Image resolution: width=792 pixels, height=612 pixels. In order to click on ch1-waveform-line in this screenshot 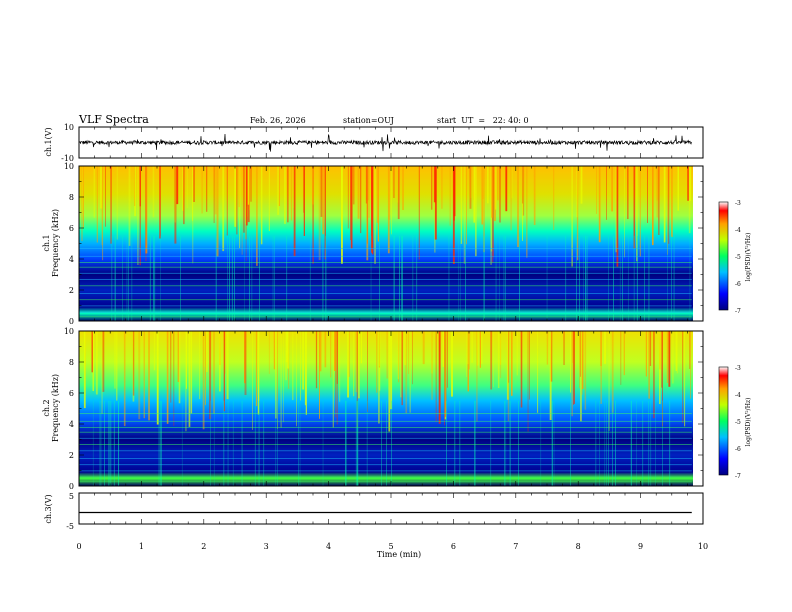, I will do `click(385, 142)`.